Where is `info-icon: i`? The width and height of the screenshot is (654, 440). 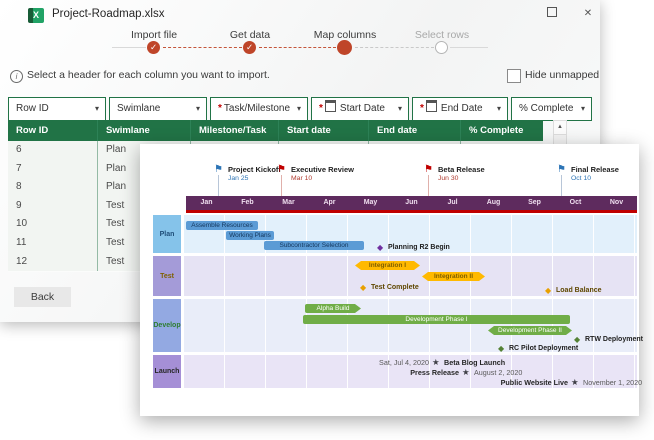
info-icon: i is located at coordinates (16, 76).